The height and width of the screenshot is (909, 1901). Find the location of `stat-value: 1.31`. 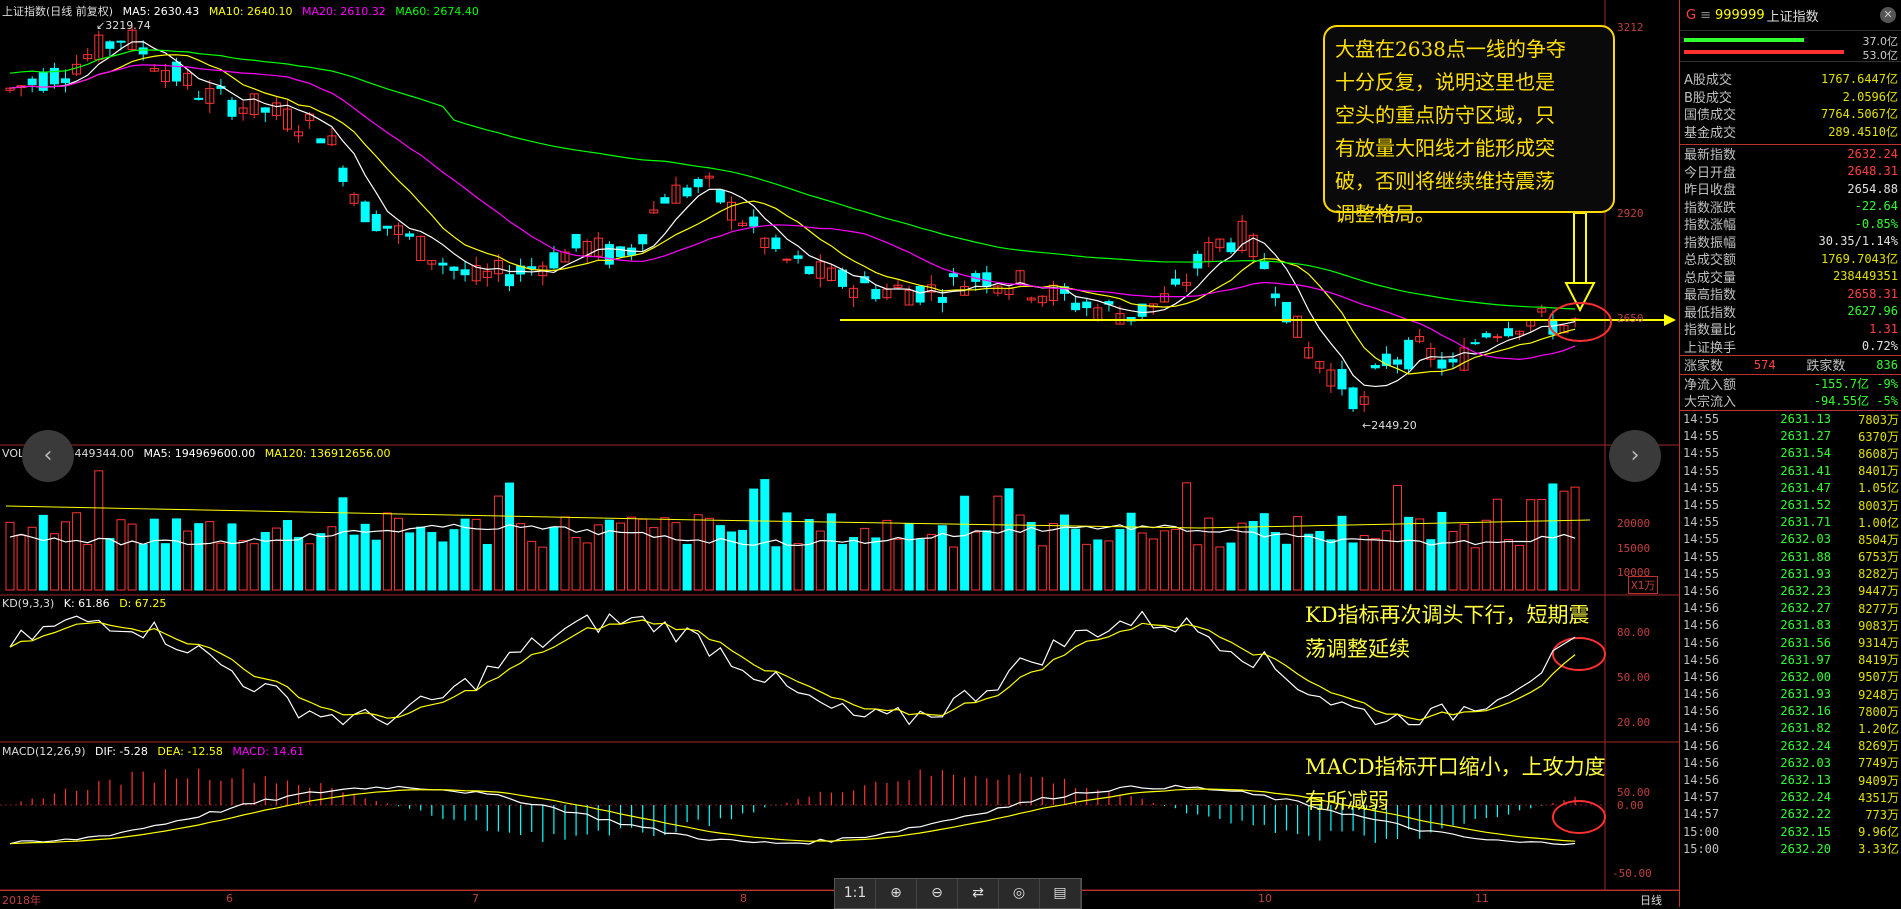

stat-value: 1.31 is located at coordinates (1883, 328).